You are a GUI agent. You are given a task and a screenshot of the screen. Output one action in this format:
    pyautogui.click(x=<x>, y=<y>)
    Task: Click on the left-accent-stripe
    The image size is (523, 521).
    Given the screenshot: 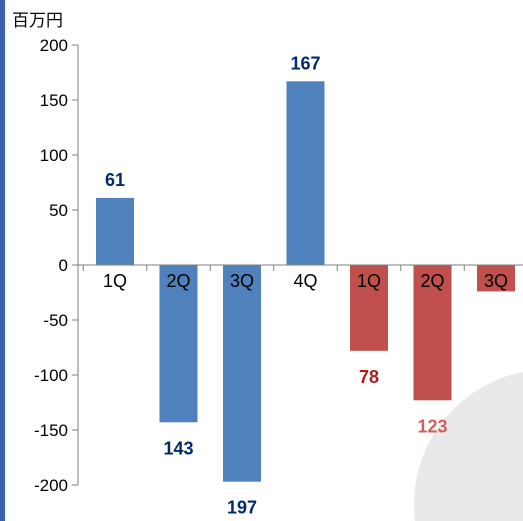 What is the action you would take?
    pyautogui.click(x=2, y=260)
    